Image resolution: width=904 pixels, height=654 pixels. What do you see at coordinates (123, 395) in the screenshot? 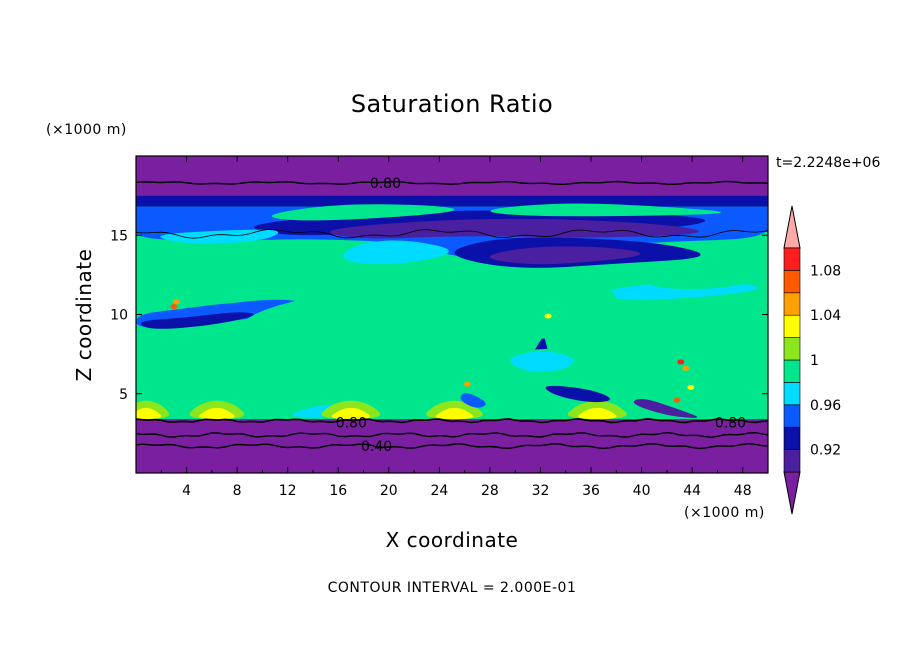
I see `y-tick-label-0: 5` at bounding box center [123, 395].